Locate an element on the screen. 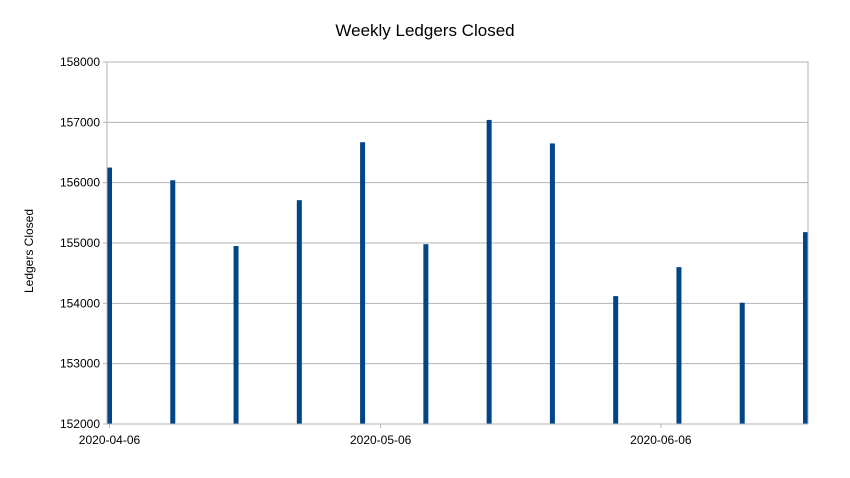 The width and height of the screenshot is (850, 478). chart-title: Weekly Ledgers Closed is located at coordinates (424, 30).